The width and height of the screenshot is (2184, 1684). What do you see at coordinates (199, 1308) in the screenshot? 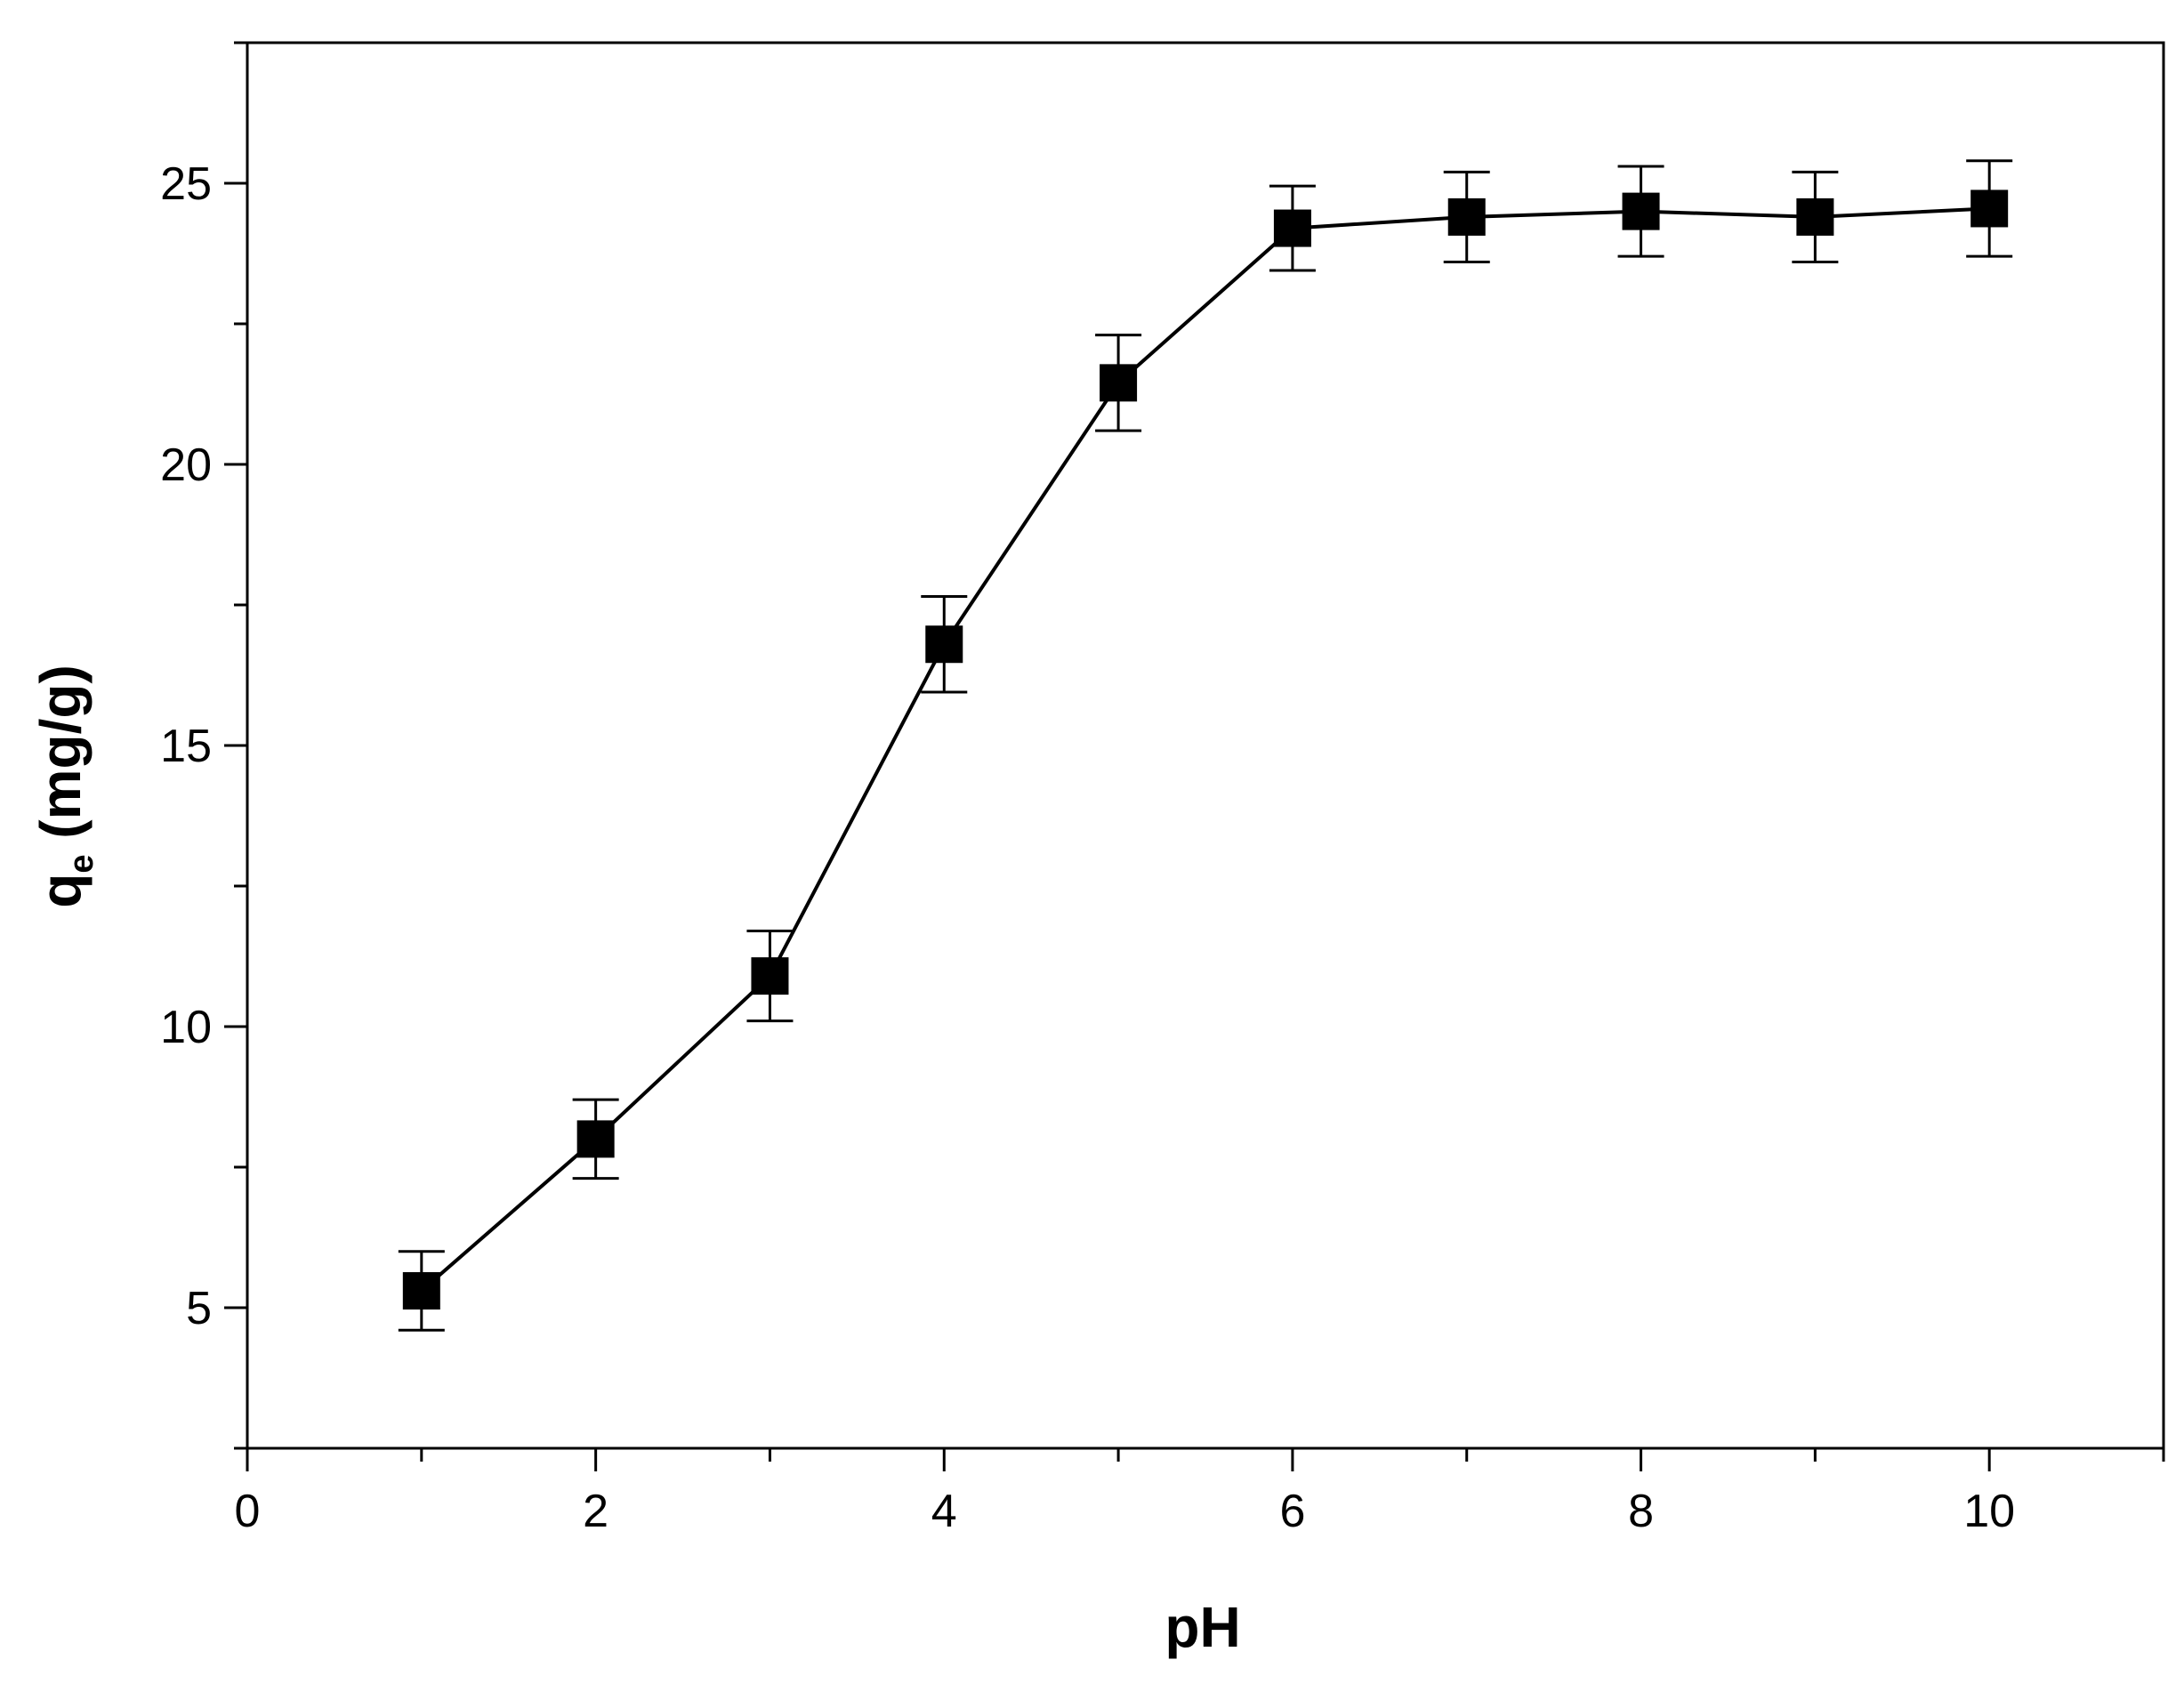
I see `y-tick-label: 5` at bounding box center [199, 1308].